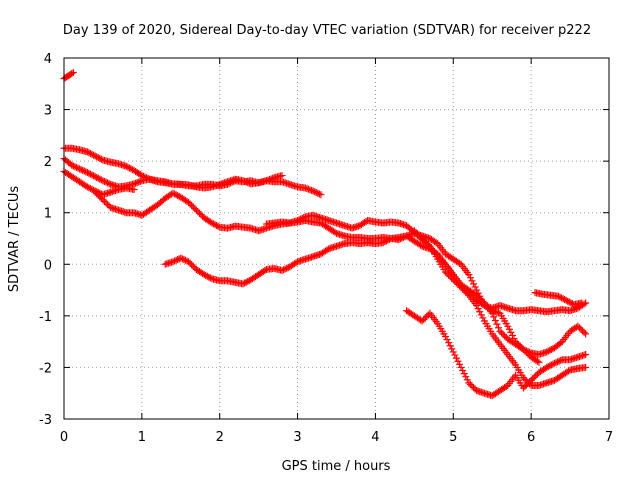  I want to click on x-tick-label: 2, so click(220, 437).